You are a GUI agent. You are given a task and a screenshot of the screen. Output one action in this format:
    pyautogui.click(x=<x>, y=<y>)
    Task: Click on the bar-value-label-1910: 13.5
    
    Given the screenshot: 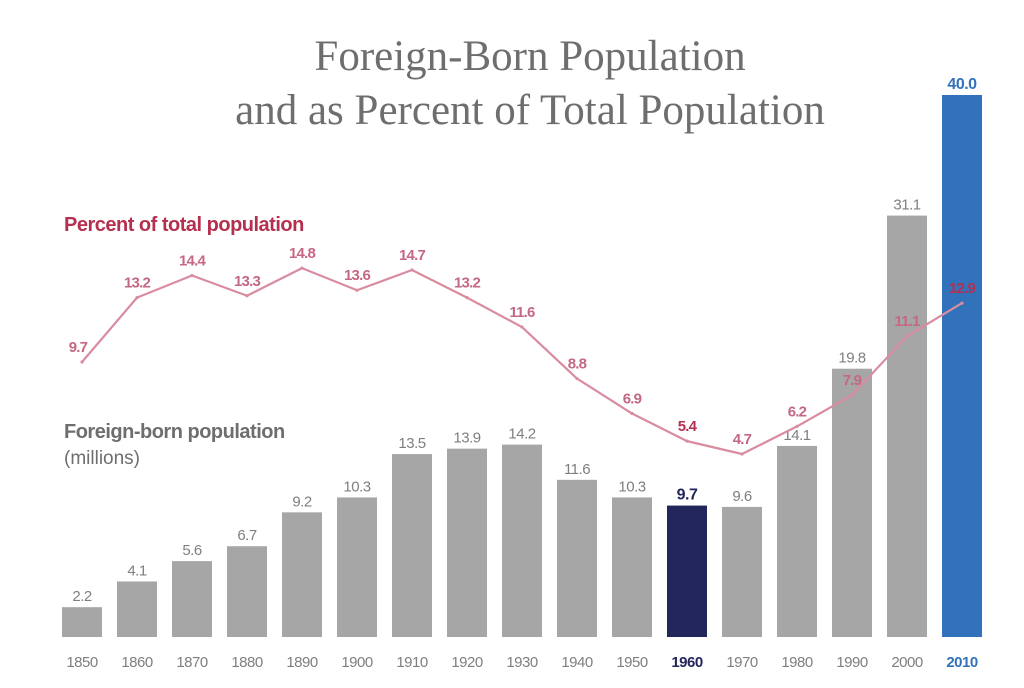 What is the action you would take?
    pyautogui.click(x=411, y=443)
    